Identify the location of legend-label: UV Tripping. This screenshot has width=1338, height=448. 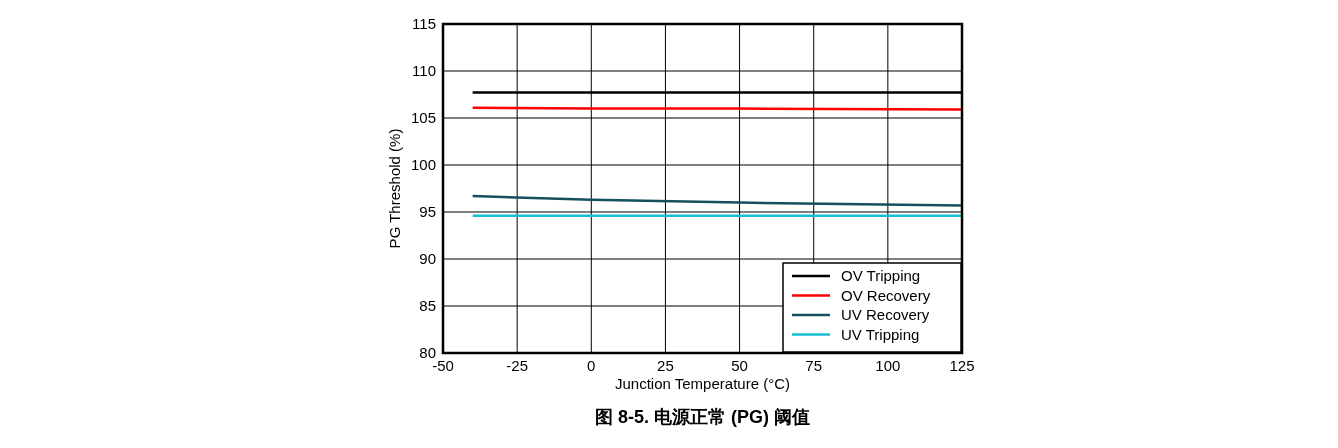
(880, 334).